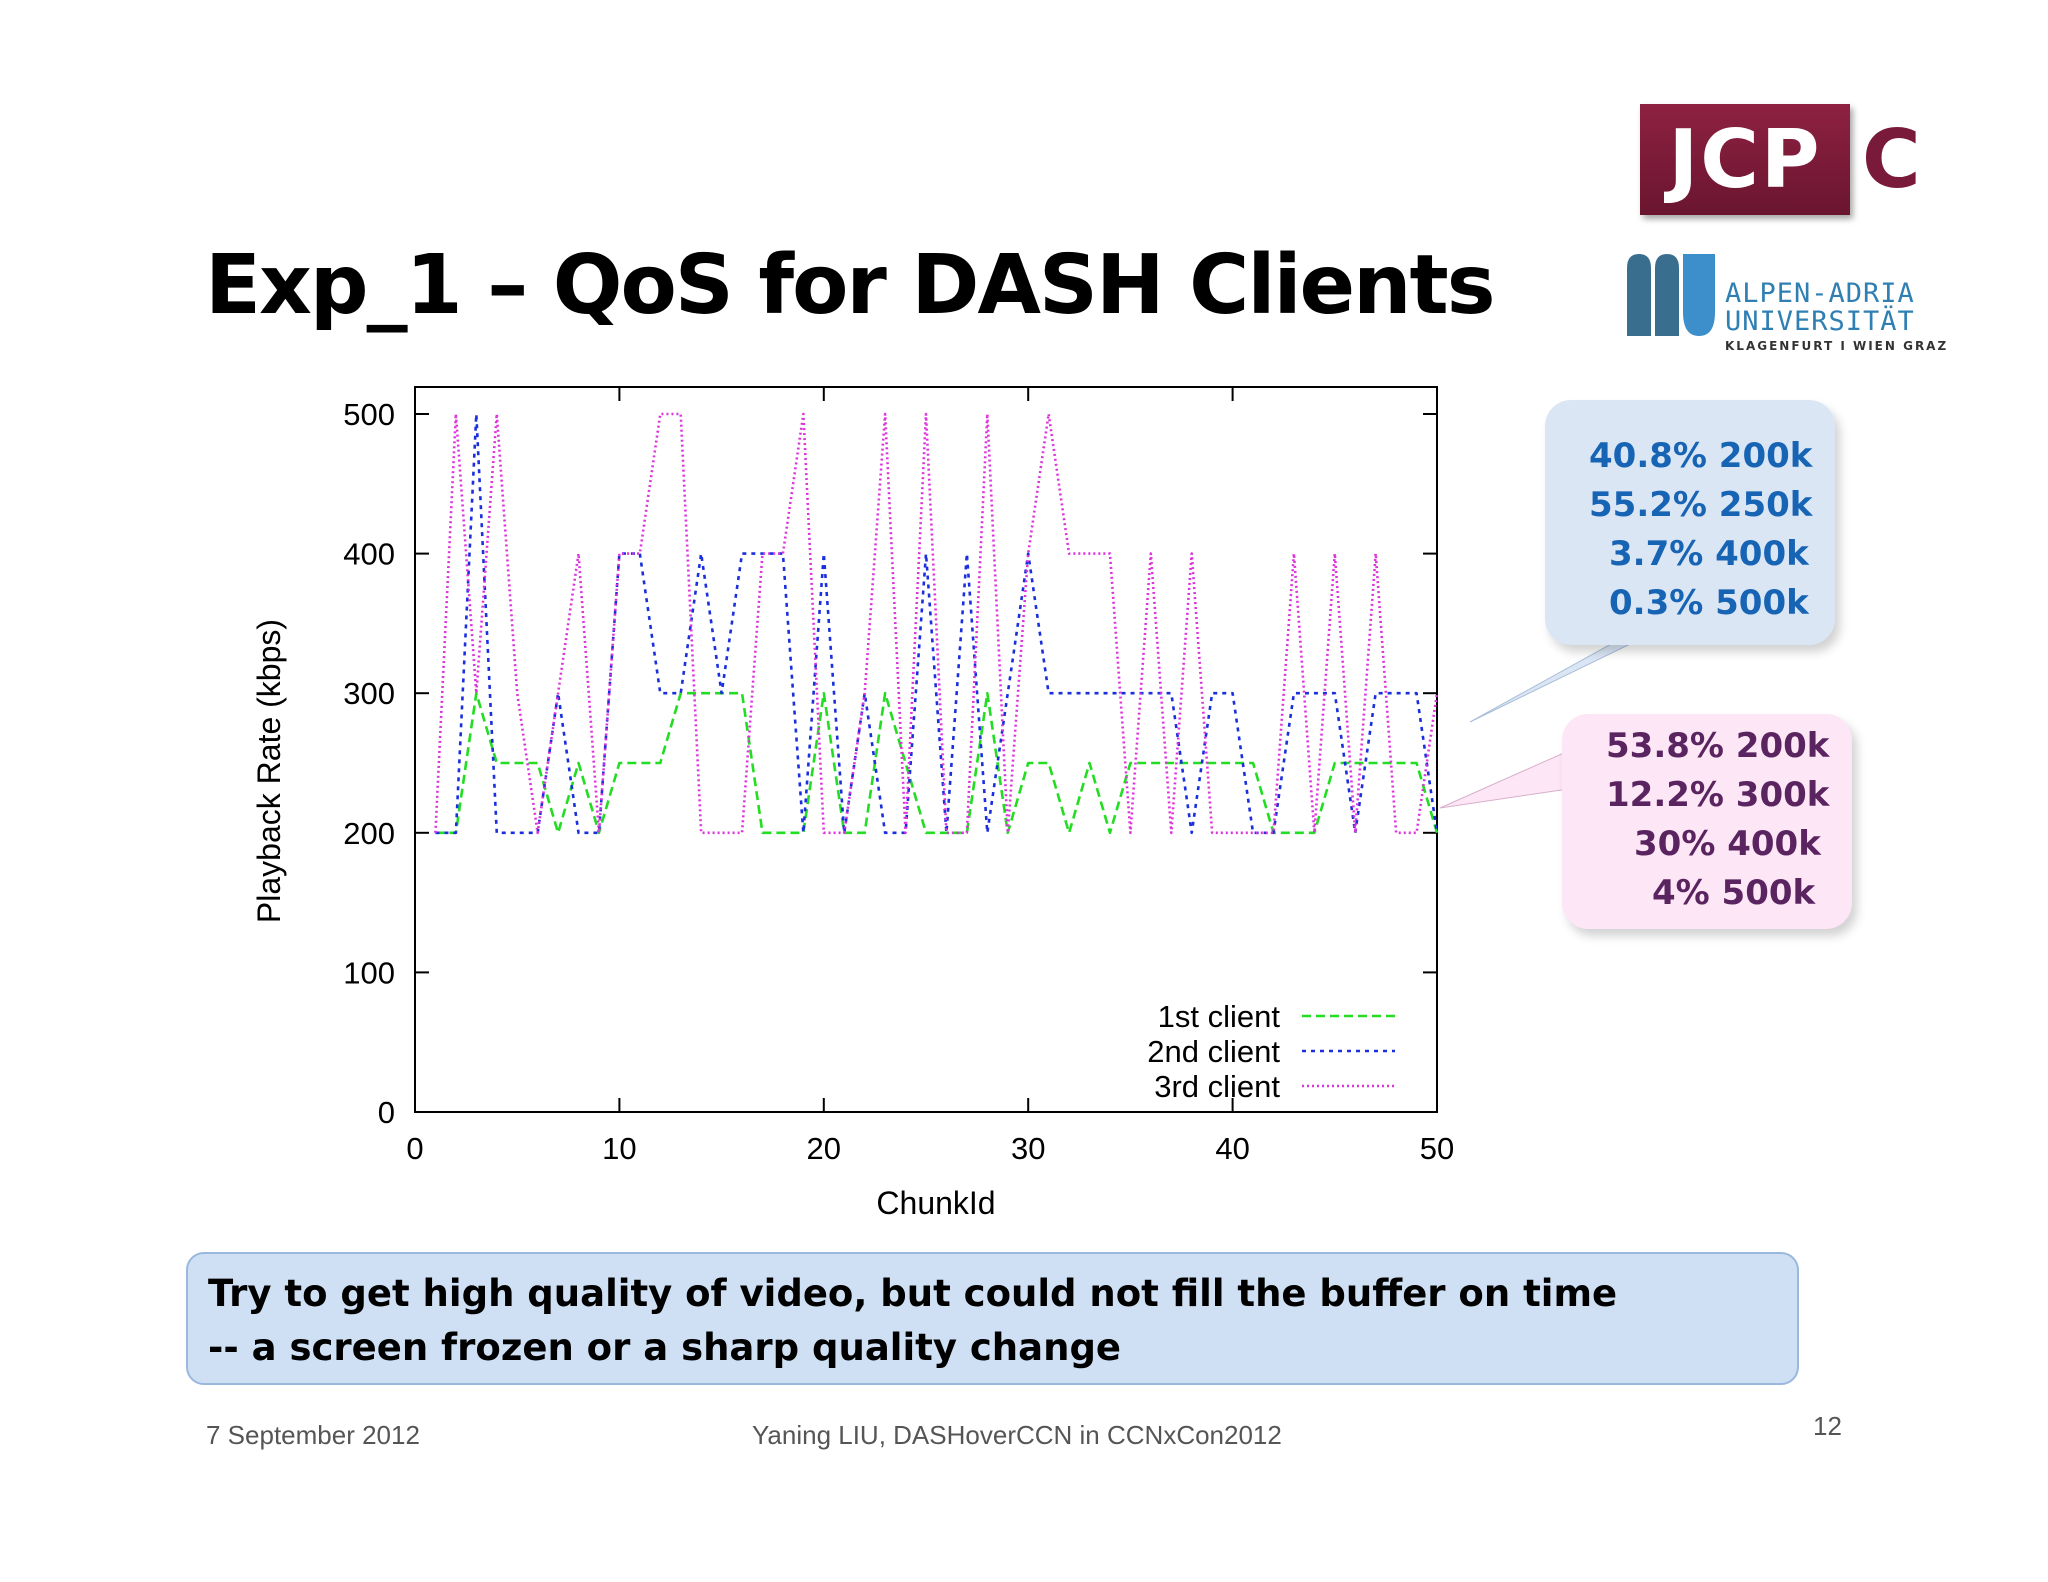 The height and width of the screenshot is (1582, 2048). I want to click on callout-2-line-1: 53.8% 200k, so click(1718, 746).